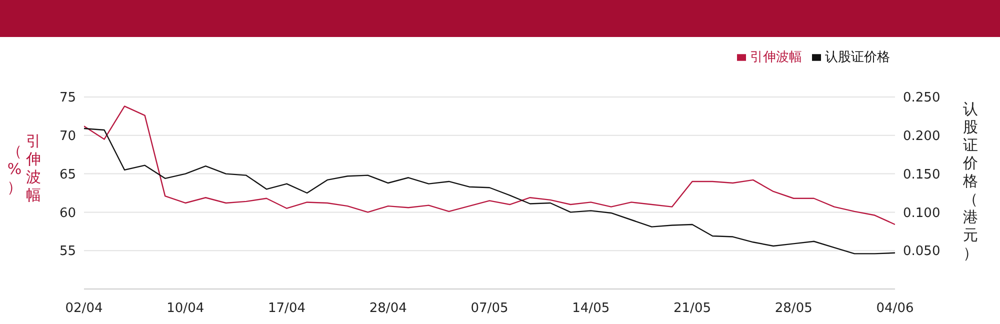  Describe the element at coordinates (921, 174) in the screenshot. I see `y2-tick-label: 0.150` at that location.